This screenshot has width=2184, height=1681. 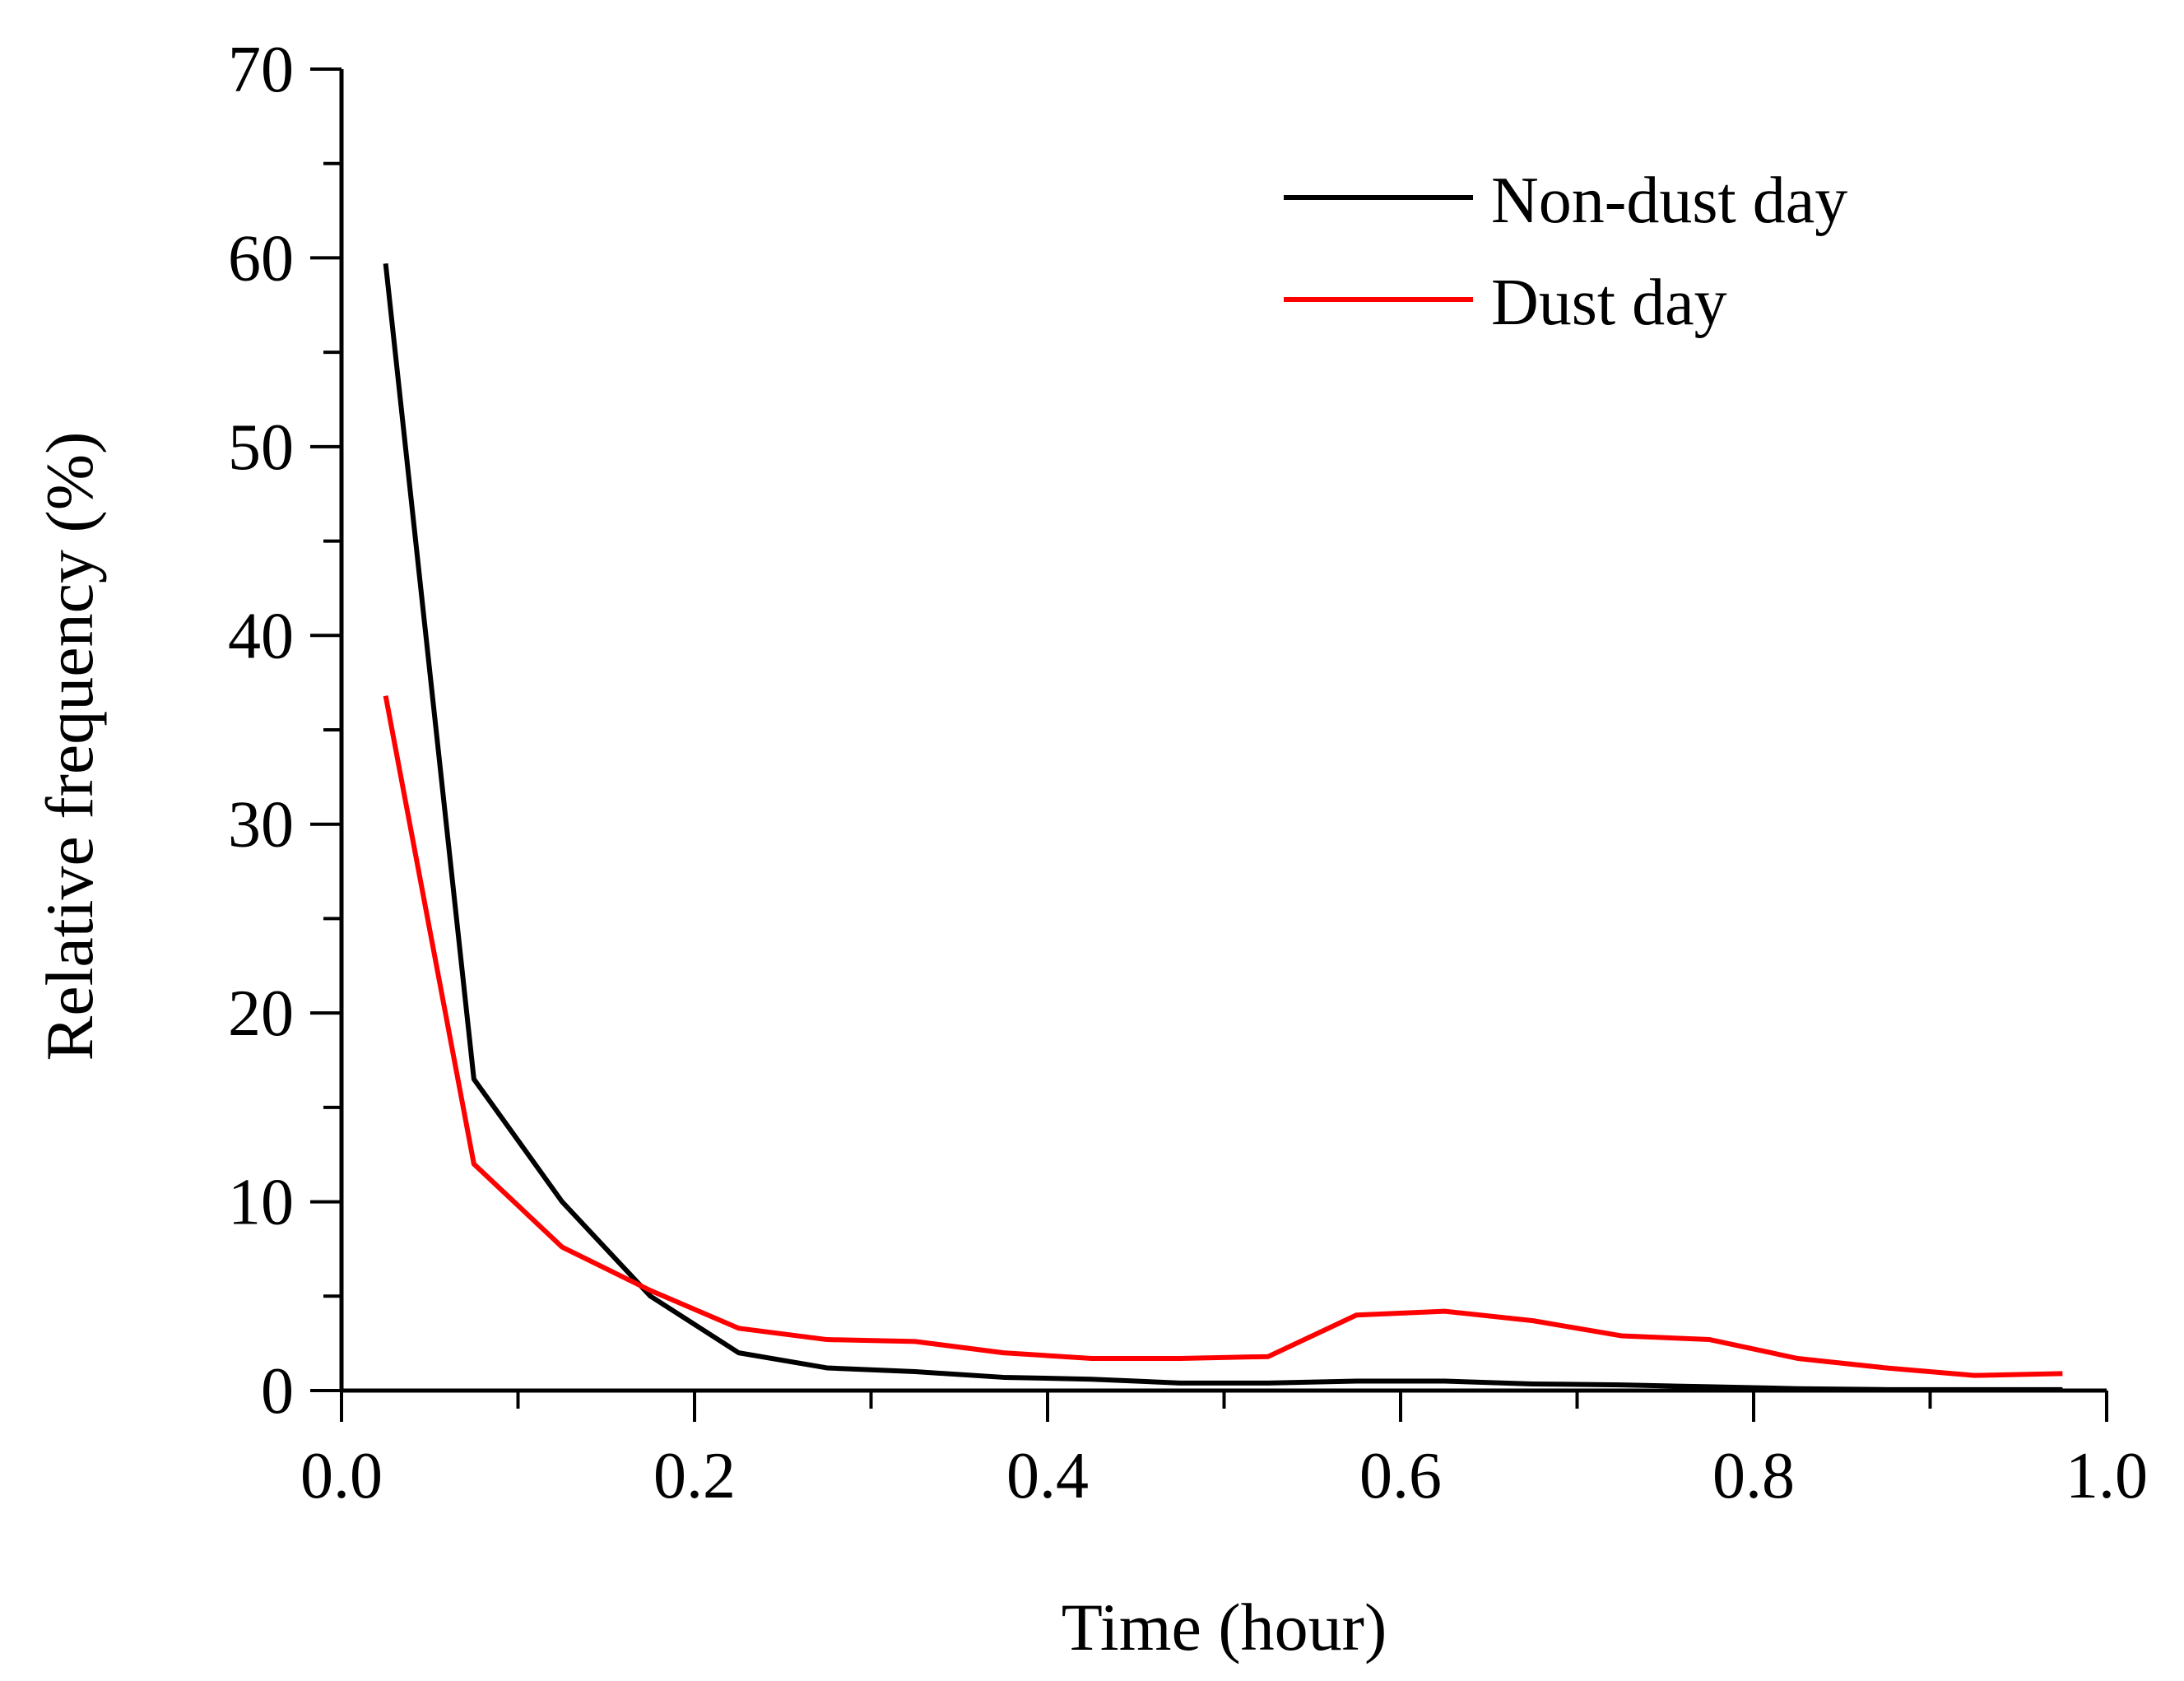 I want to click on legend-item: Non-dust day, so click(x=1565, y=201).